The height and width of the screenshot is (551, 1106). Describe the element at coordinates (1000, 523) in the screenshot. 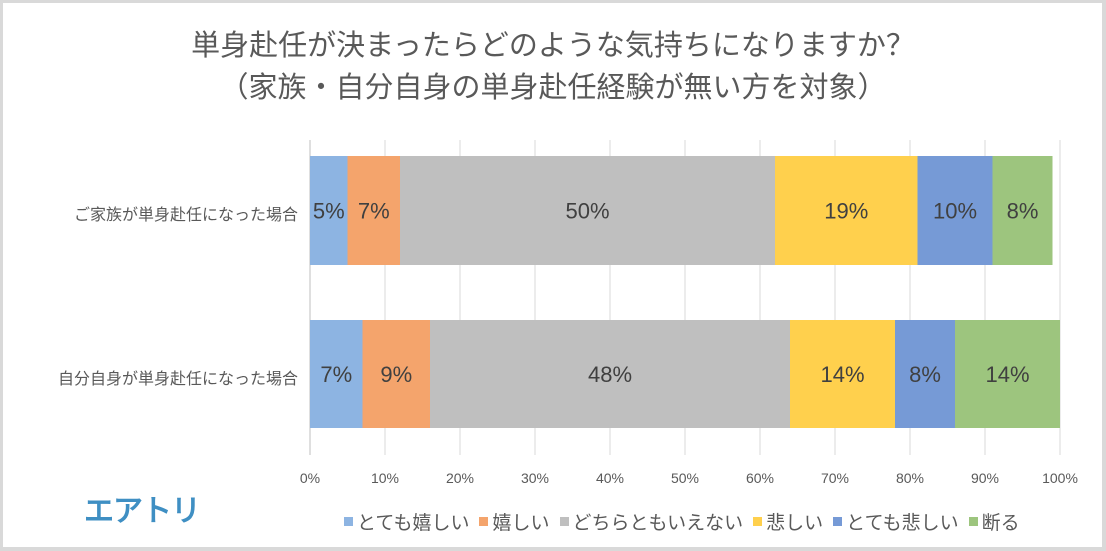

I see `legend-label: 断る` at that location.